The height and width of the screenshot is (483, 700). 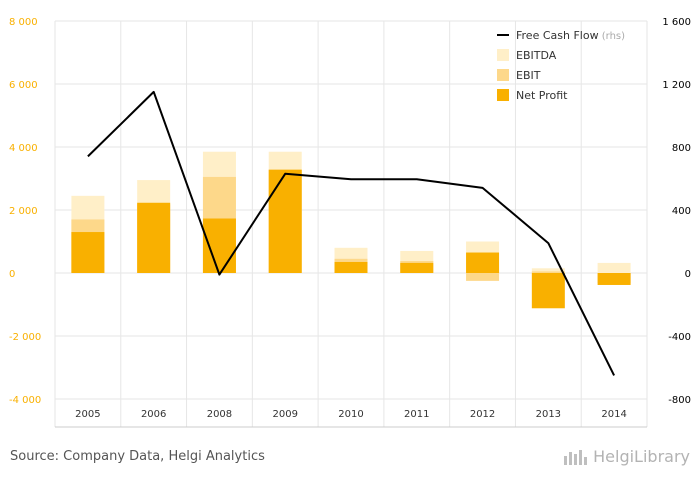 I want to click on legend-swatch-ebit, so click(x=503, y=75).